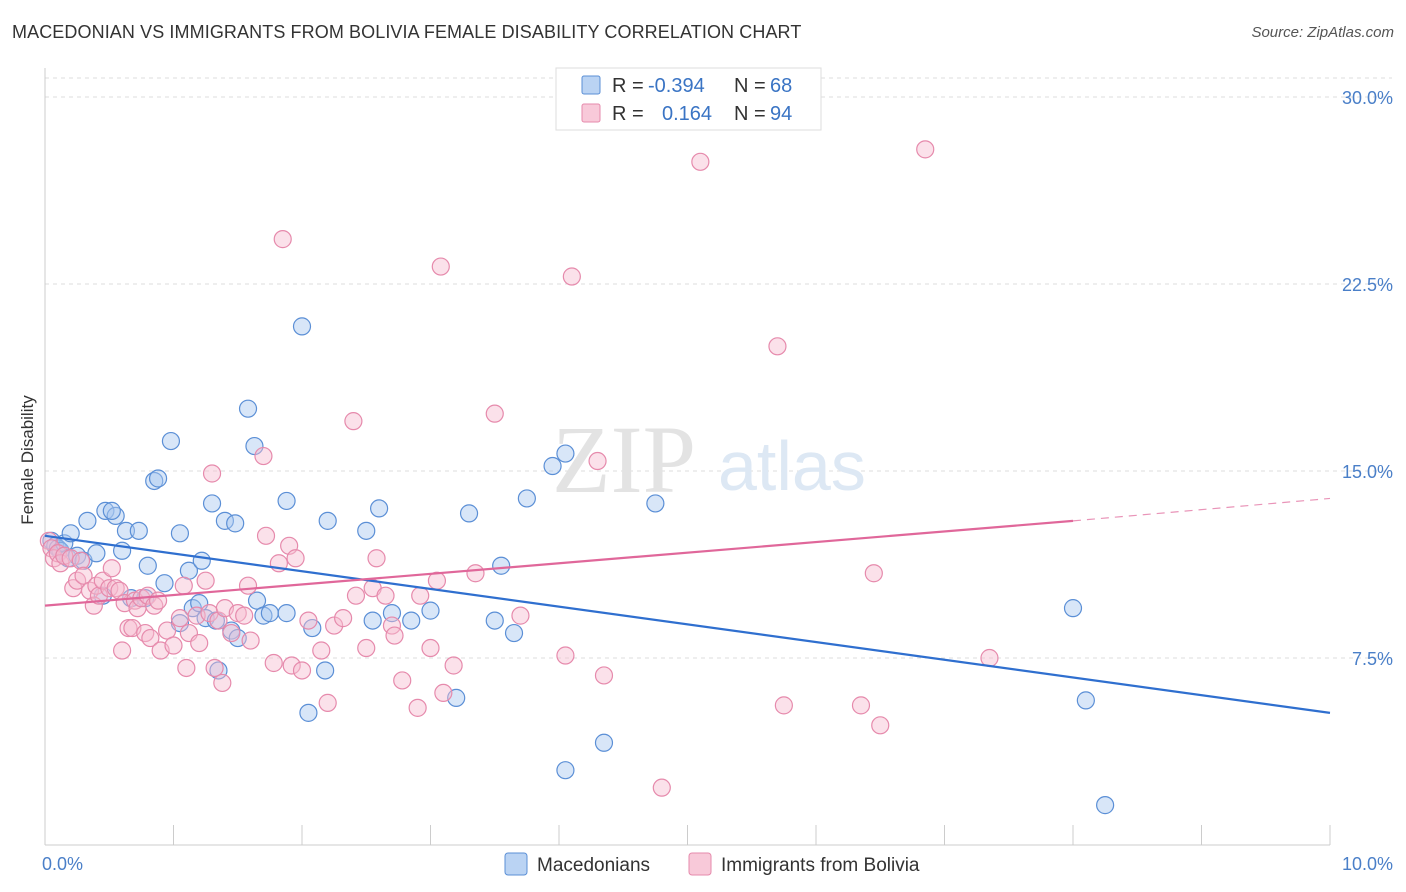 Image resolution: width=1406 pixels, height=892 pixels. What do you see at coordinates (624, 459) in the screenshot?
I see `watermark-zip: ZIP` at bounding box center [624, 459].